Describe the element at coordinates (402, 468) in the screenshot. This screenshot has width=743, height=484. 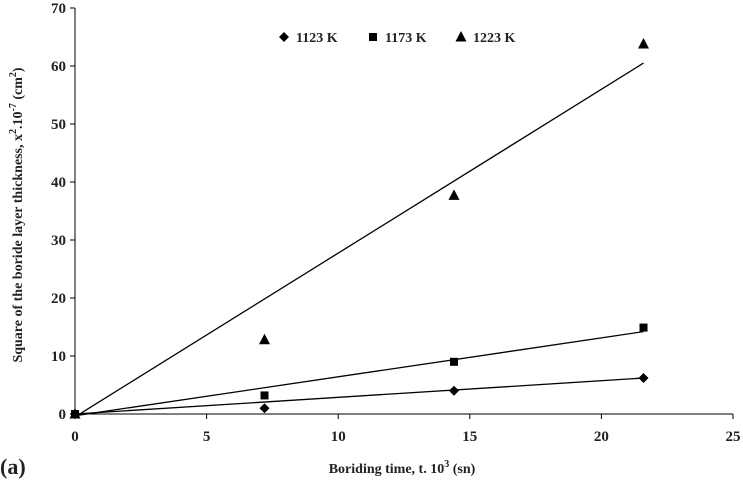
I see `x-axis-label: Boriding time, t. 103 (sn)` at that location.